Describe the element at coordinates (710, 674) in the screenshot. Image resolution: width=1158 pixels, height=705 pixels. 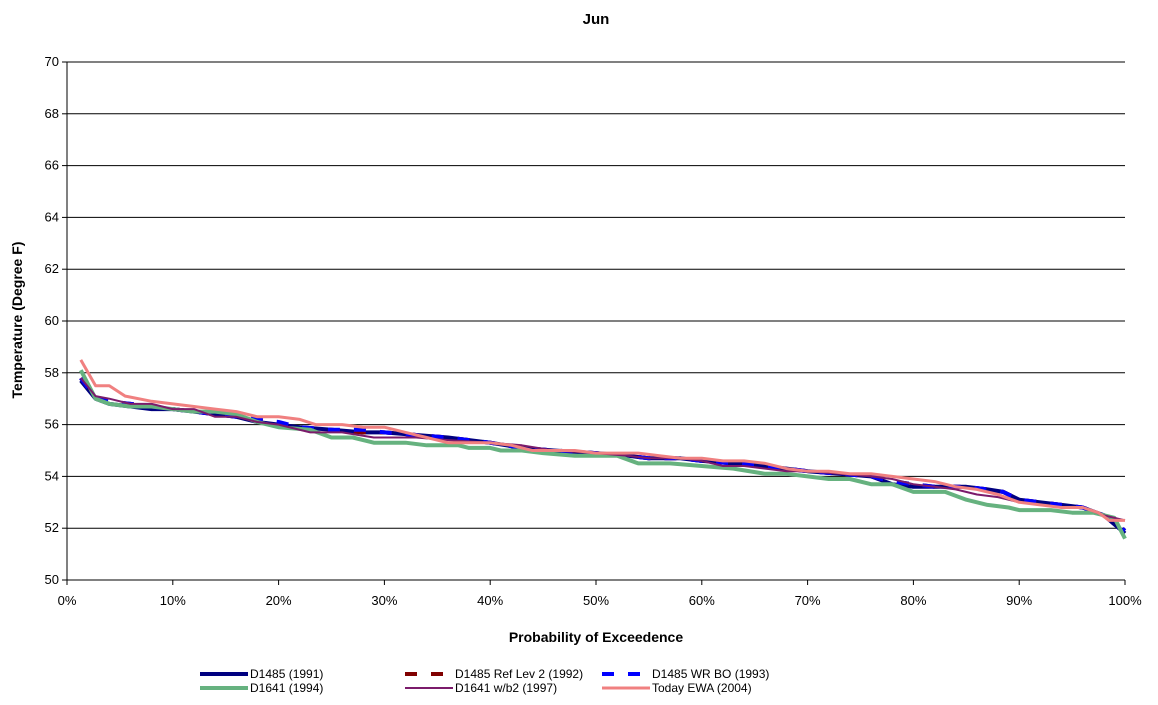
I see `legend-label: D1485 WR BO (1993)` at that location.